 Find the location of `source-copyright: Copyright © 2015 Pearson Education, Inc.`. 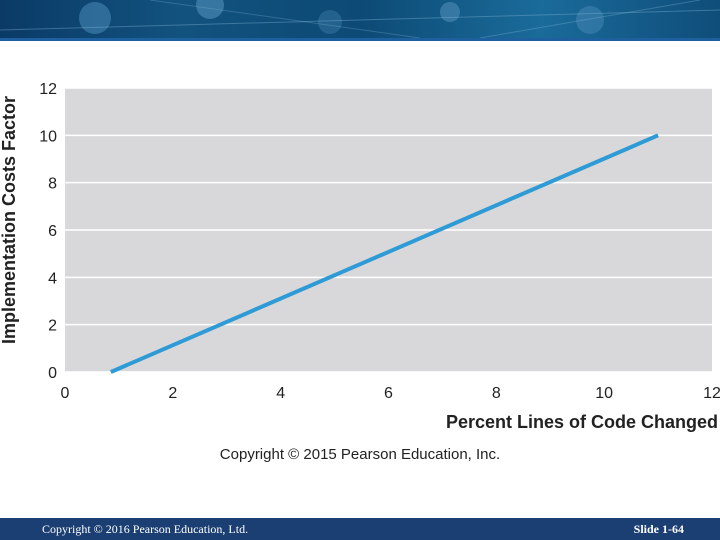

source-copyright: Copyright © 2015 Pearson Education, Inc. is located at coordinates (360, 454).